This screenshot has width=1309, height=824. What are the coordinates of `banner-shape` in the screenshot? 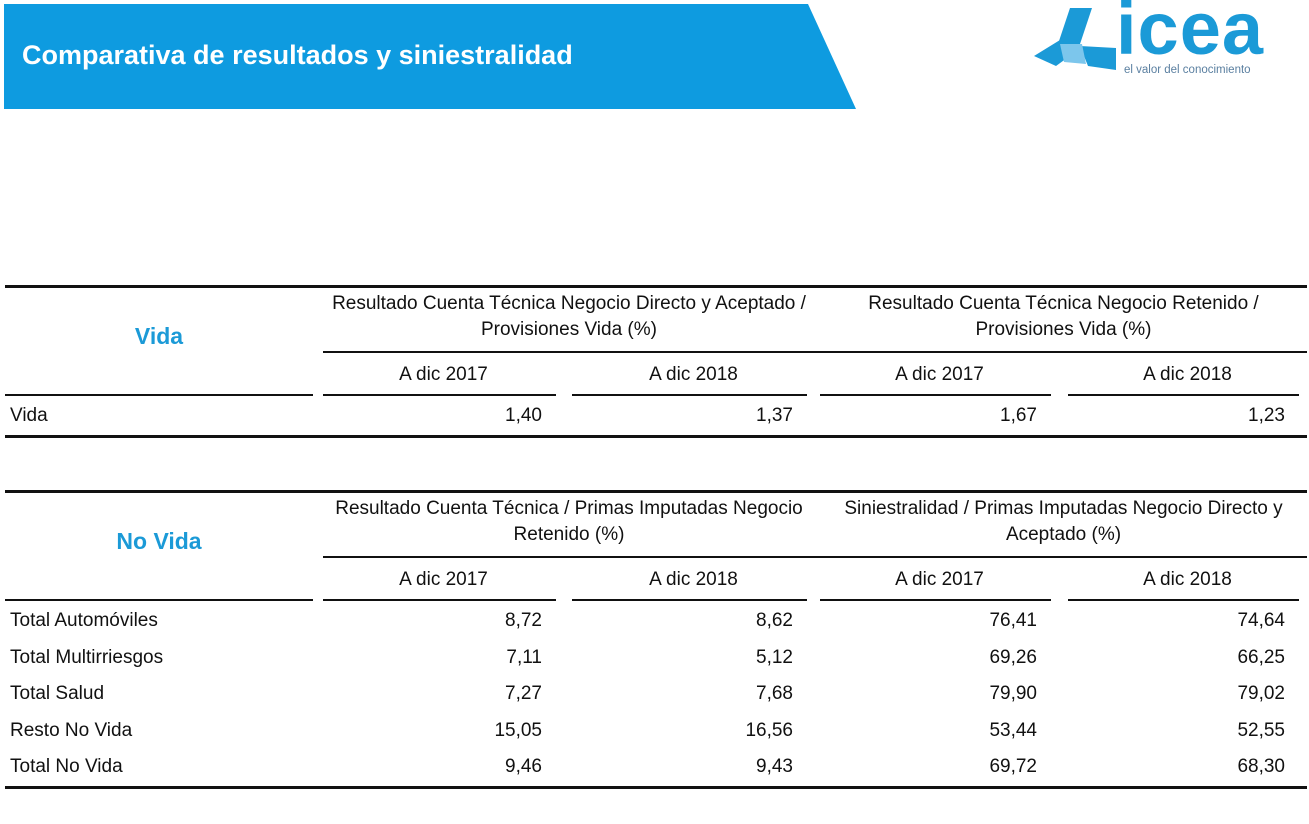 It's located at (430, 56).